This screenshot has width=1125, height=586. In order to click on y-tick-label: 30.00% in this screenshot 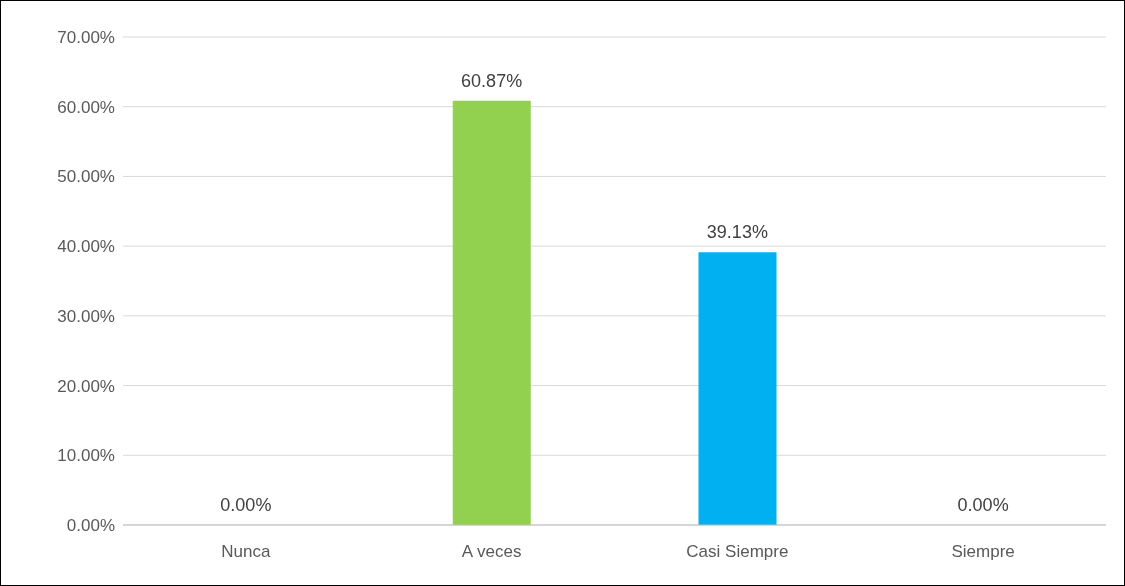, I will do `click(86, 316)`.